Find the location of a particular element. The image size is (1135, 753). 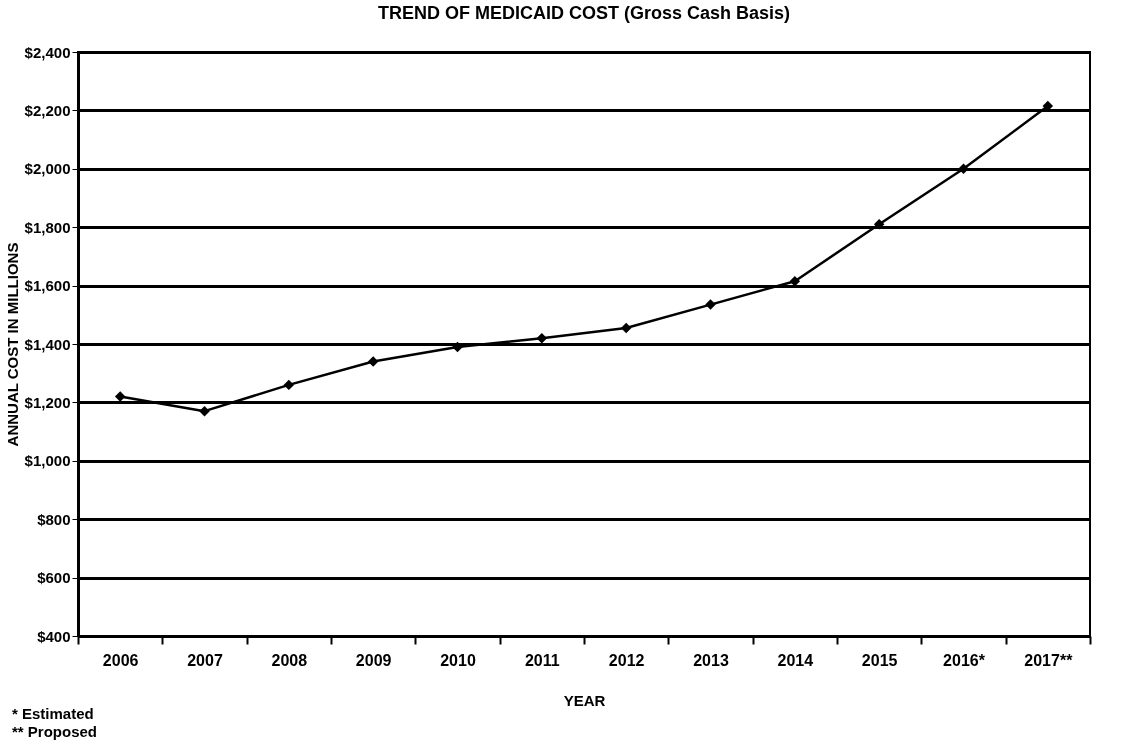

y-tick-label: $400 is located at coordinates (54, 636).